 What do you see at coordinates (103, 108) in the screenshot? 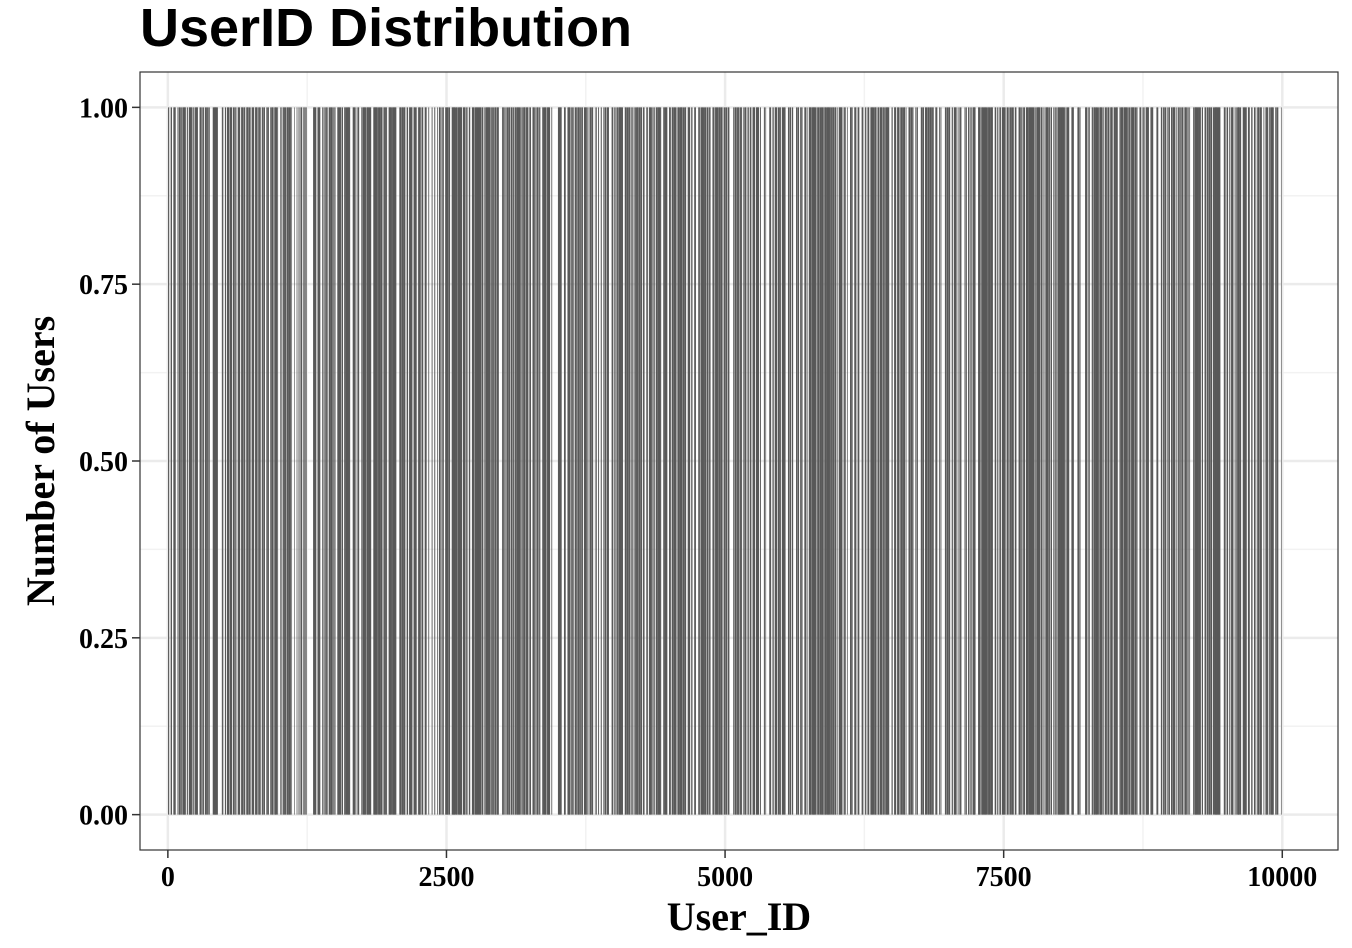
I see `y-tick-label: 1.00` at bounding box center [103, 108].